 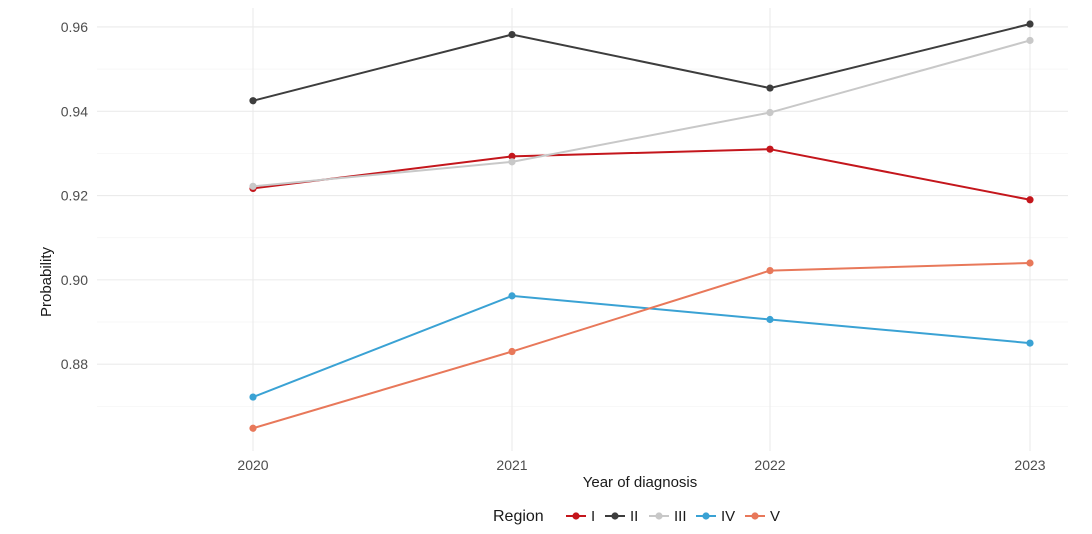 What do you see at coordinates (252, 465) in the screenshot?
I see `x-tick-label: 2020` at bounding box center [252, 465].